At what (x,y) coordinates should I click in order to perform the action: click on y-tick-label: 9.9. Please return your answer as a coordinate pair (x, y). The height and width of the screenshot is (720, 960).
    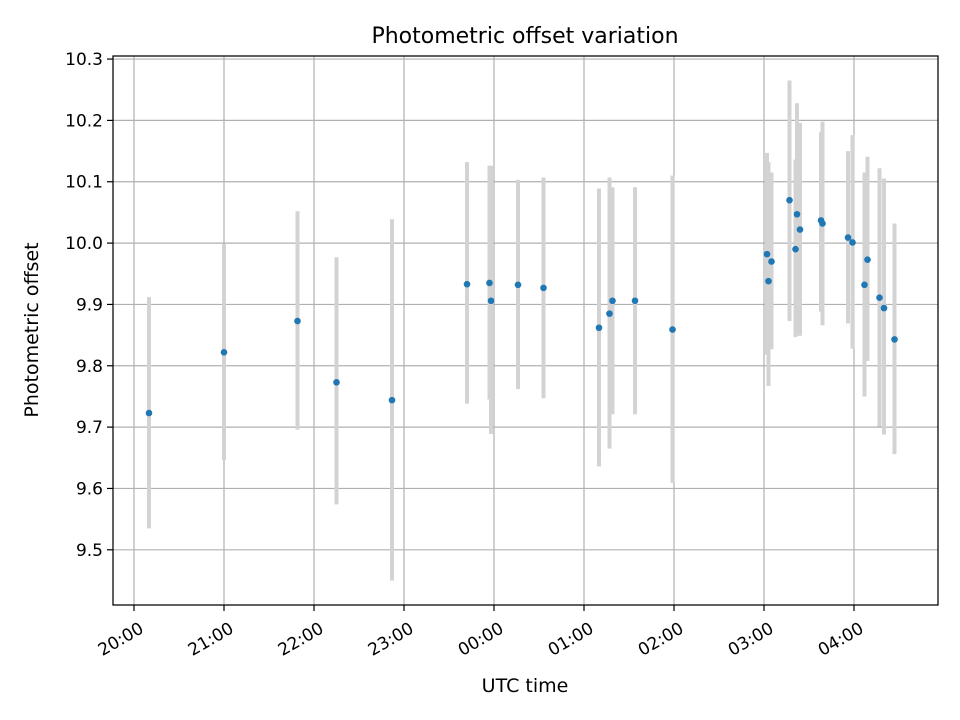
    Looking at the image, I should click on (89, 305).